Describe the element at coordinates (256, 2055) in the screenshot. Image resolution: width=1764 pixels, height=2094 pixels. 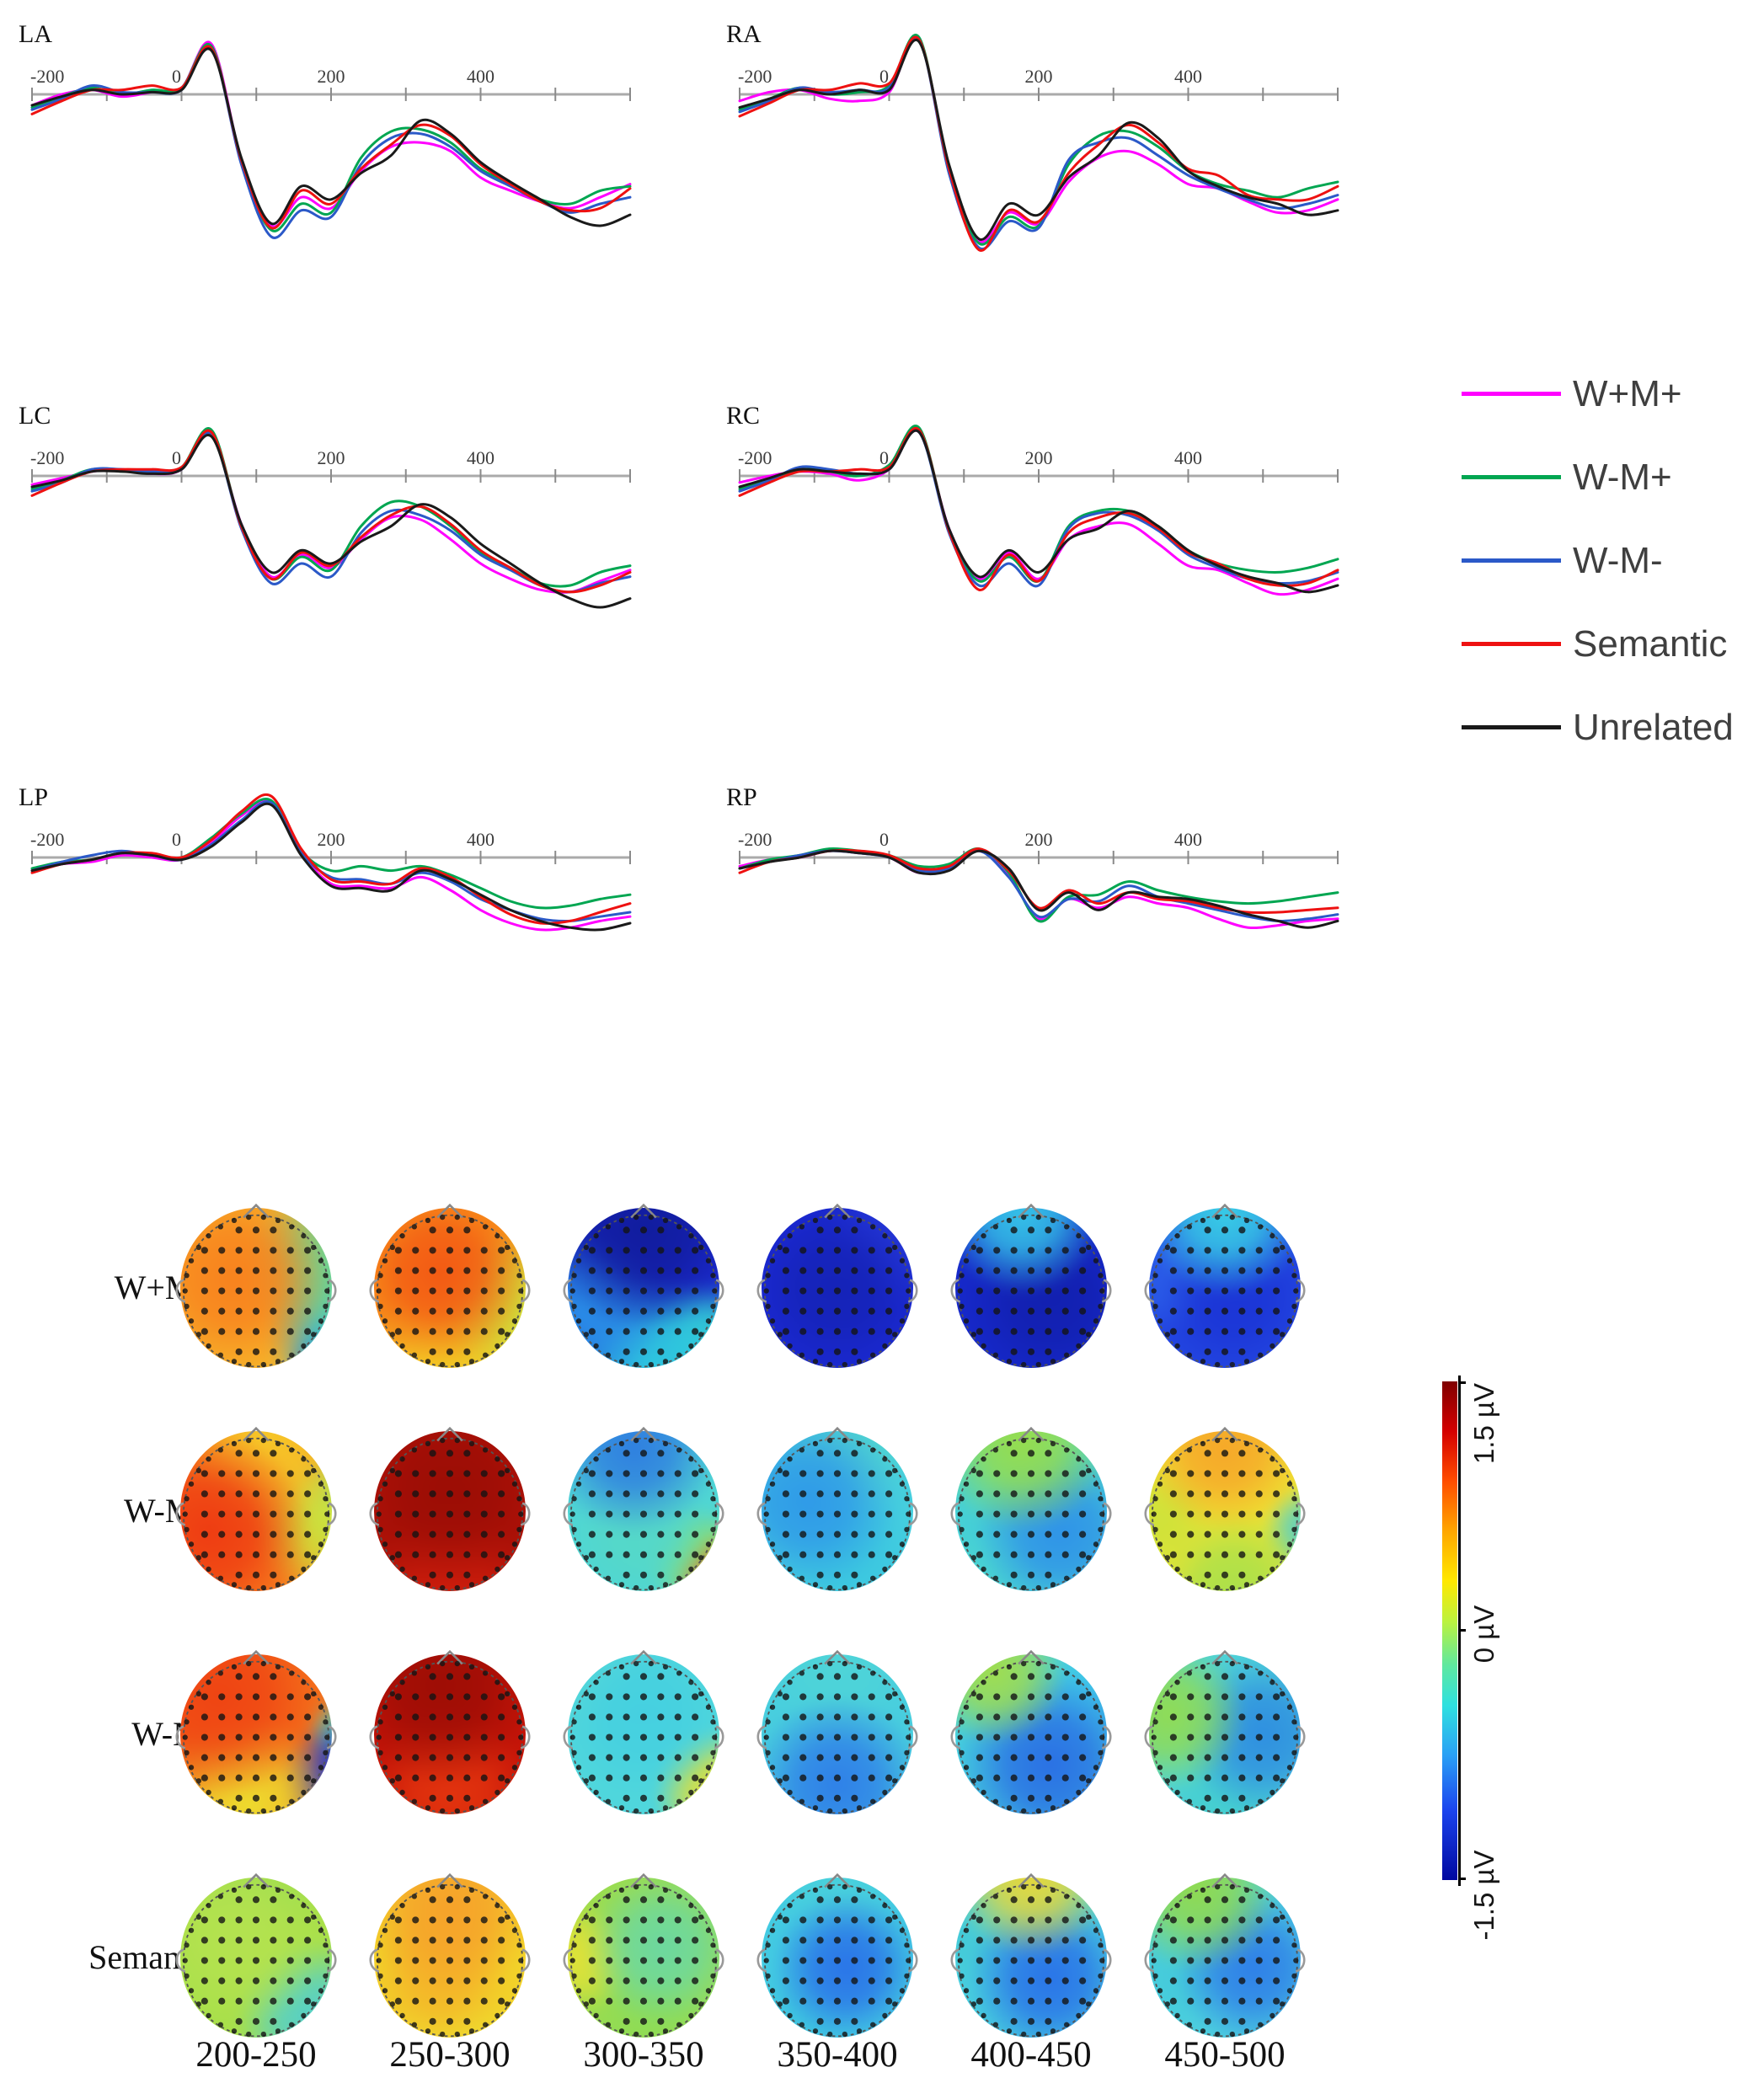
I see `topo-col-label: 200-250` at that location.